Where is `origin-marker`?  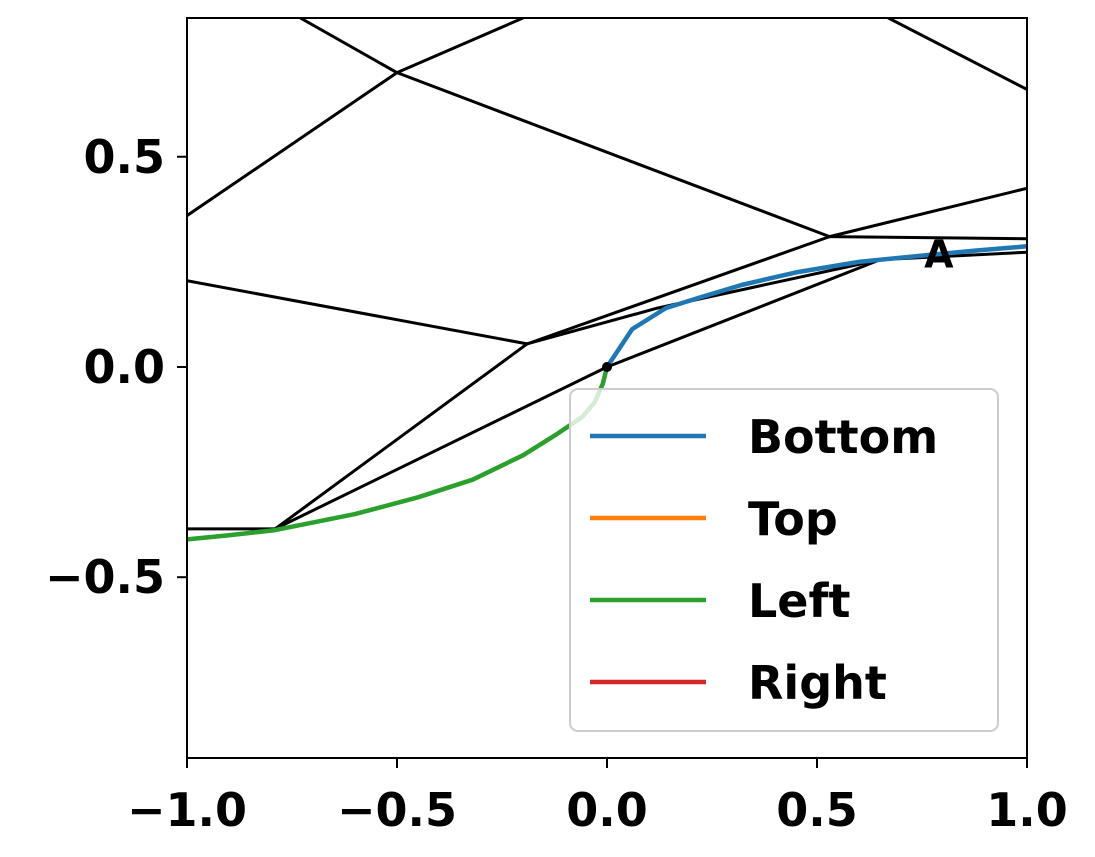
origin-marker is located at coordinates (607, 366).